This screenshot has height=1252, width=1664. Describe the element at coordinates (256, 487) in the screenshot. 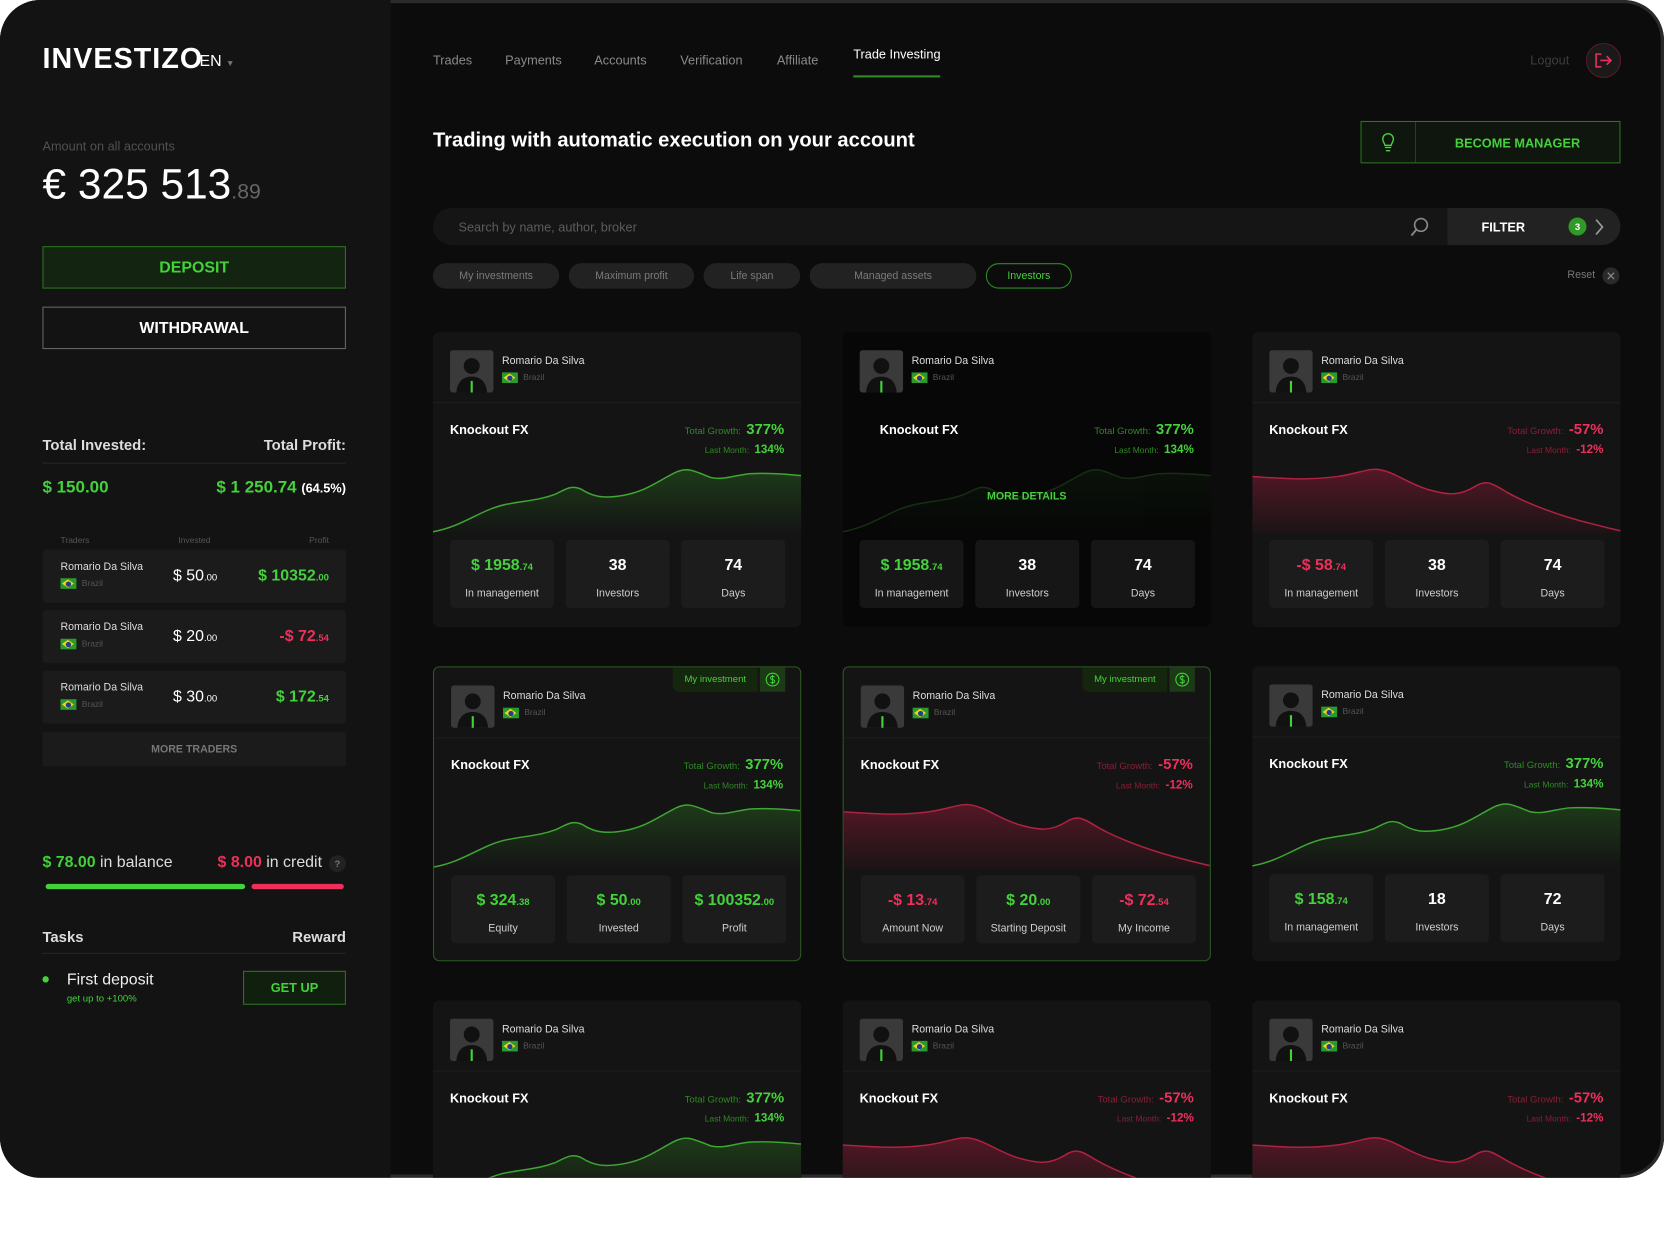

I see `total-profit-value: $ 1 250.74` at that location.